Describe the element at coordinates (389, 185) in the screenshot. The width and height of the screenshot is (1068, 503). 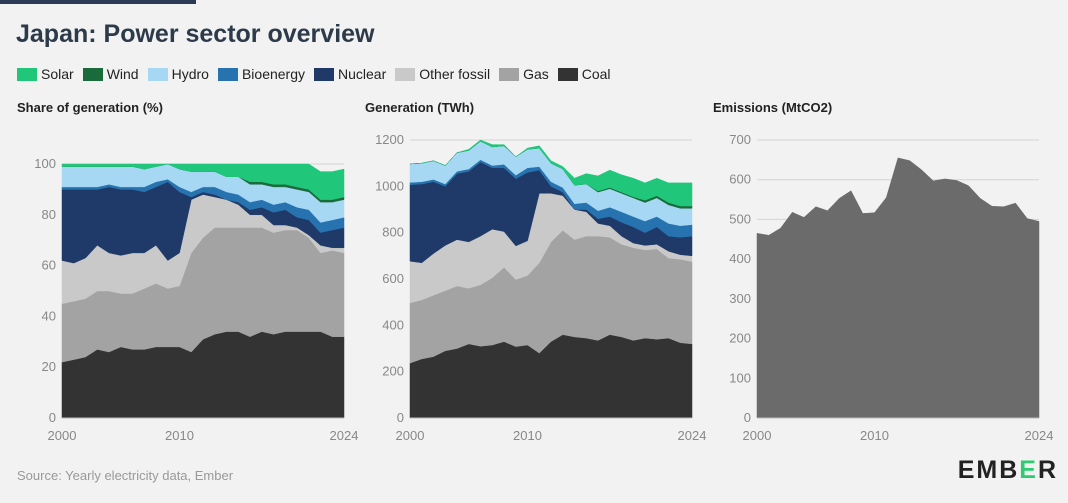
I see `y-tick-label: 1000` at that location.